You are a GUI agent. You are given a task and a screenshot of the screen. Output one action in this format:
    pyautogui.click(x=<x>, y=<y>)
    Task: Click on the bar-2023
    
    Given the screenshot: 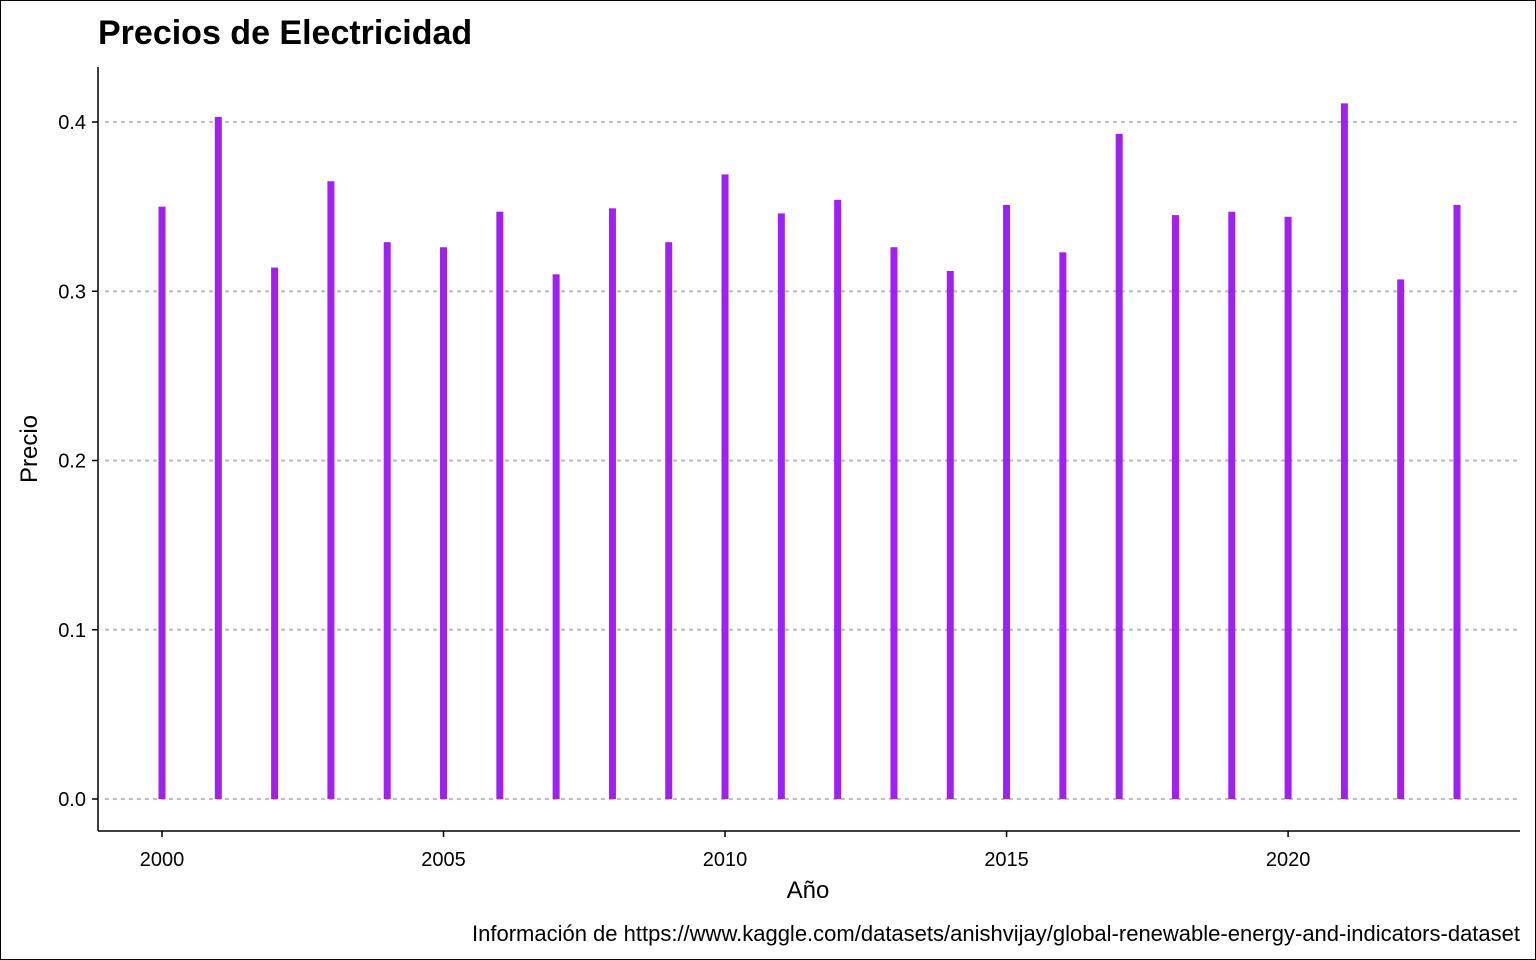 What is the action you would take?
    pyautogui.click(x=1457, y=501)
    